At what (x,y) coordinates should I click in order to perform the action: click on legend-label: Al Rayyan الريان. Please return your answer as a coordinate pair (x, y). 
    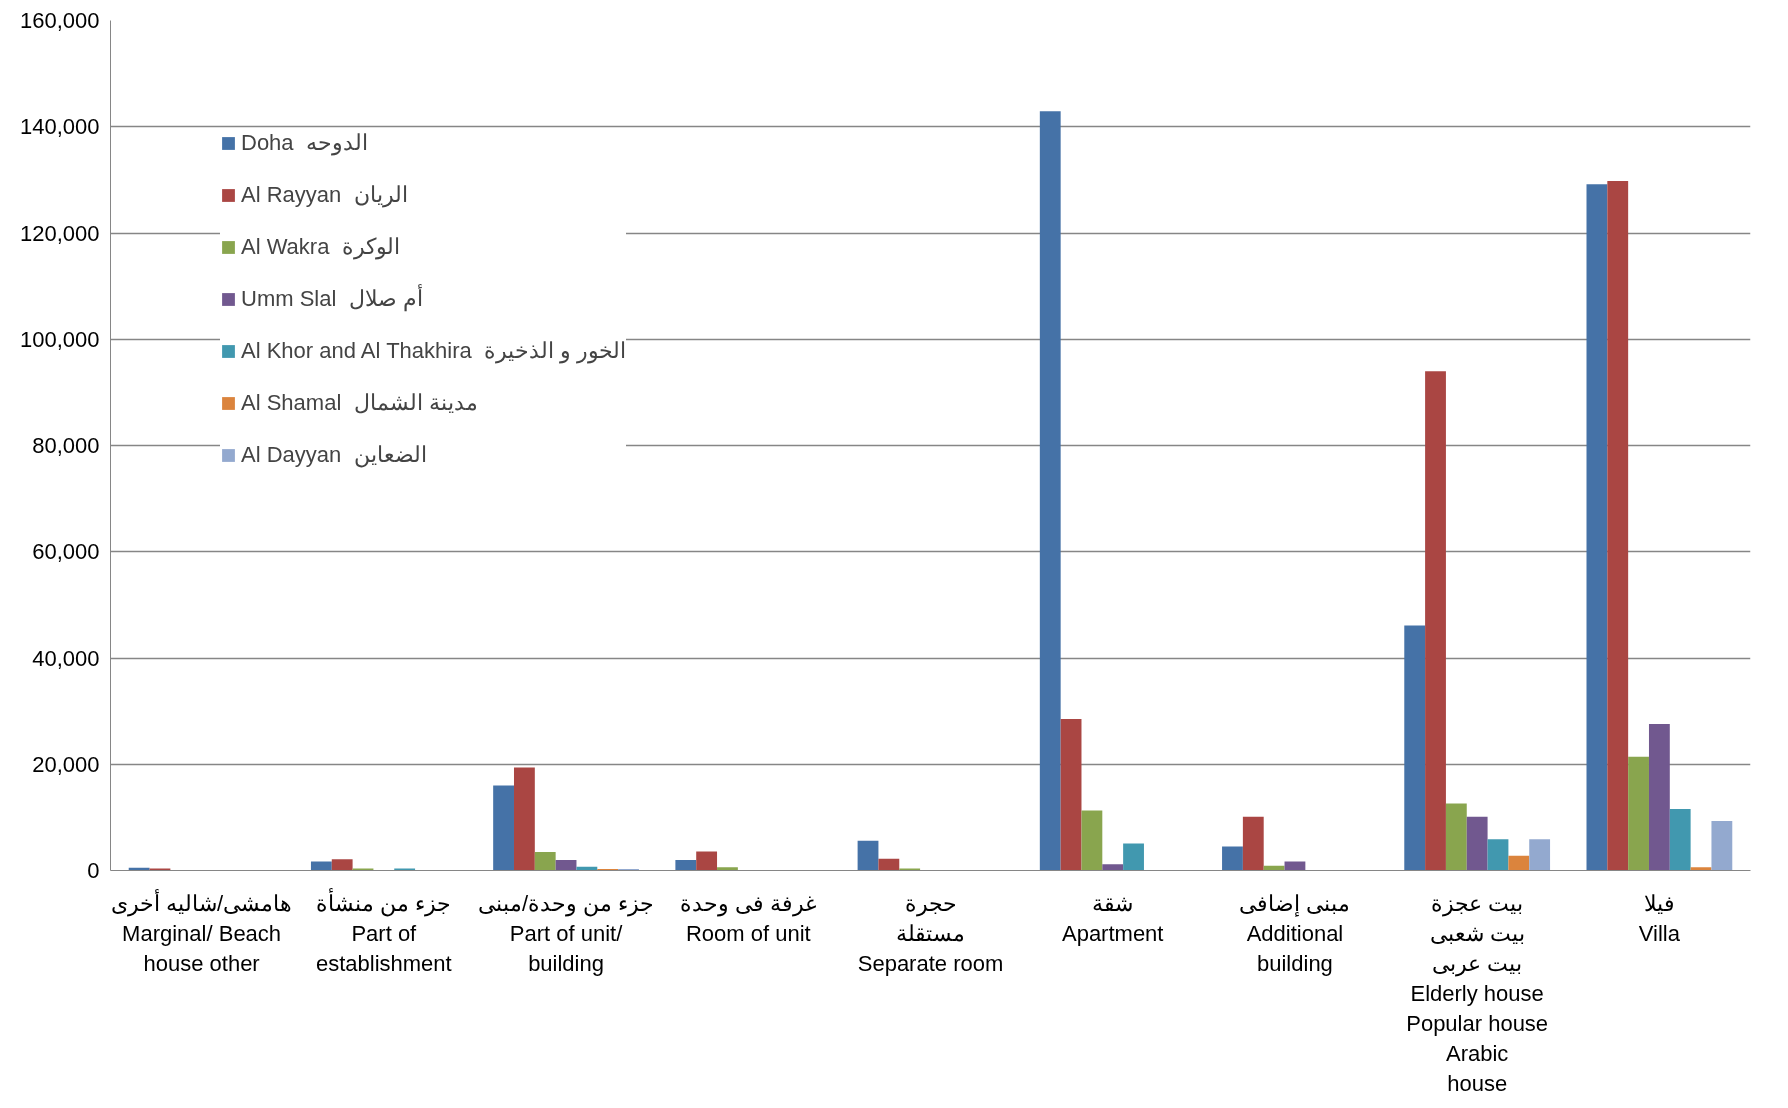
    Looking at the image, I should click on (324, 195).